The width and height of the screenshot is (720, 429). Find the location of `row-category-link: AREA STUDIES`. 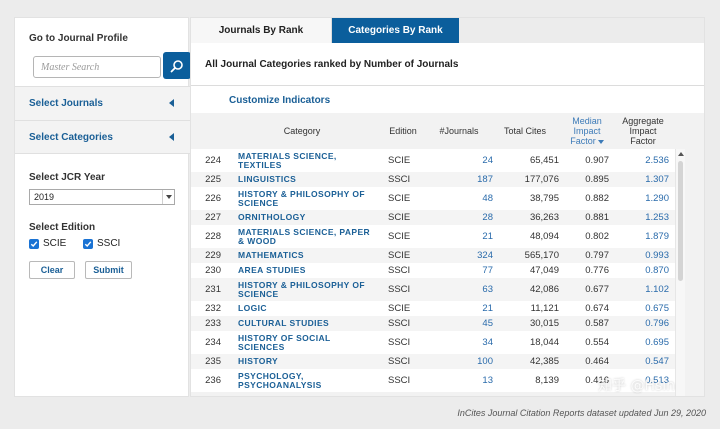

row-category-link: AREA STUDIES is located at coordinates (272, 270).